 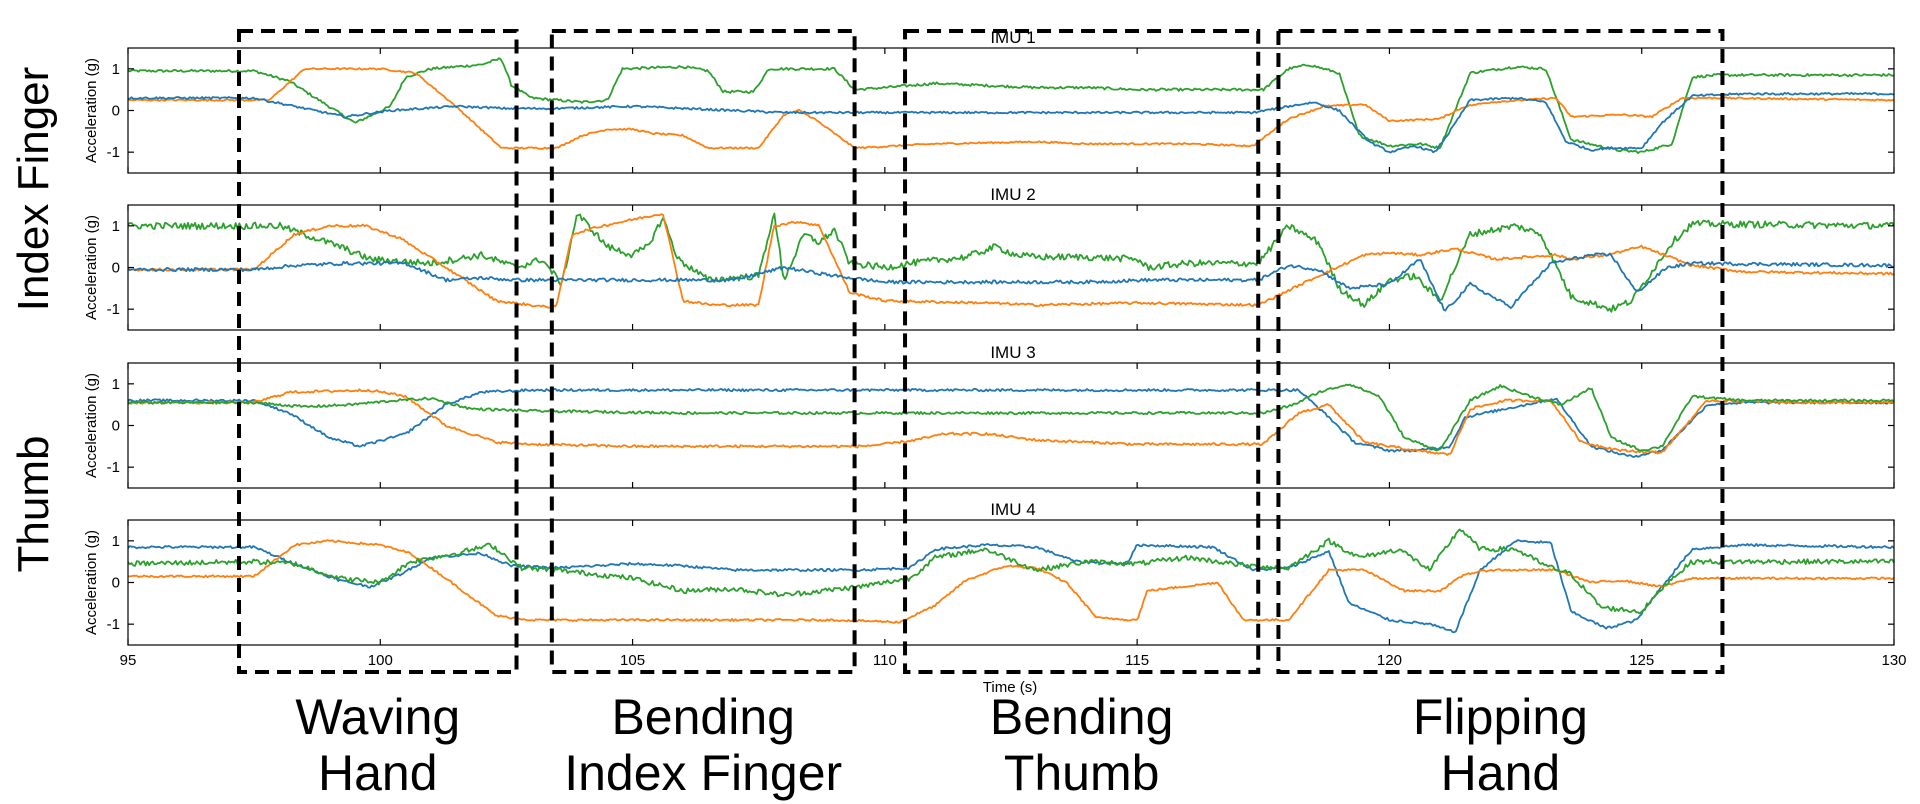 I want to click on x-axis-label: Time (s), so click(x=1010, y=687).